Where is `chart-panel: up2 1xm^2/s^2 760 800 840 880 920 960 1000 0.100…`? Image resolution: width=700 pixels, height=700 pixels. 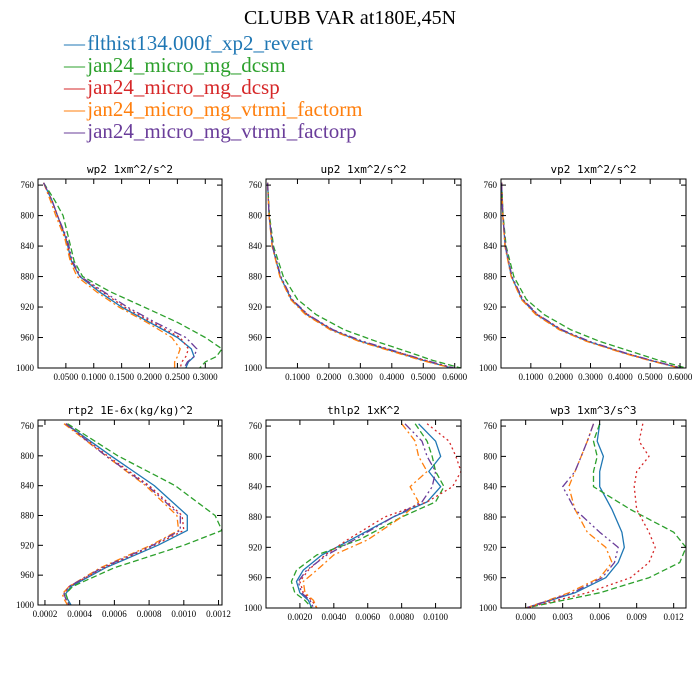
chart-panel: up2 1xm^2/s^2 760 800 840 880 920 960 1000 0.100… is located at coordinates (356, 272).